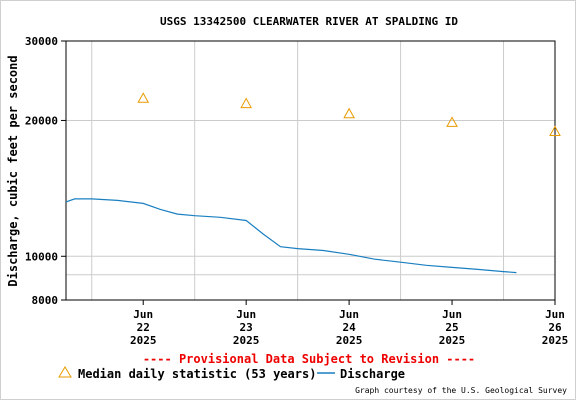 The height and width of the screenshot is (400, 576). Describe the element at coordinates (13, 170) in the screenshot. I see `y-axis-label: Discharge, cubic feet per second` at that location.